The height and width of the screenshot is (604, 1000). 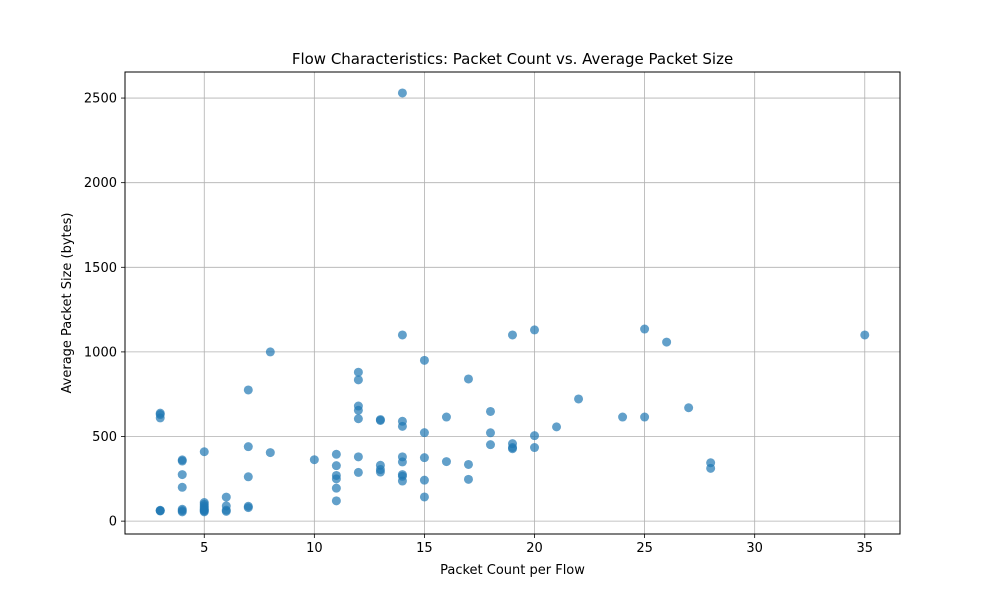 I want to click on y-tick-label: 2500, so click(x=100, y=99).